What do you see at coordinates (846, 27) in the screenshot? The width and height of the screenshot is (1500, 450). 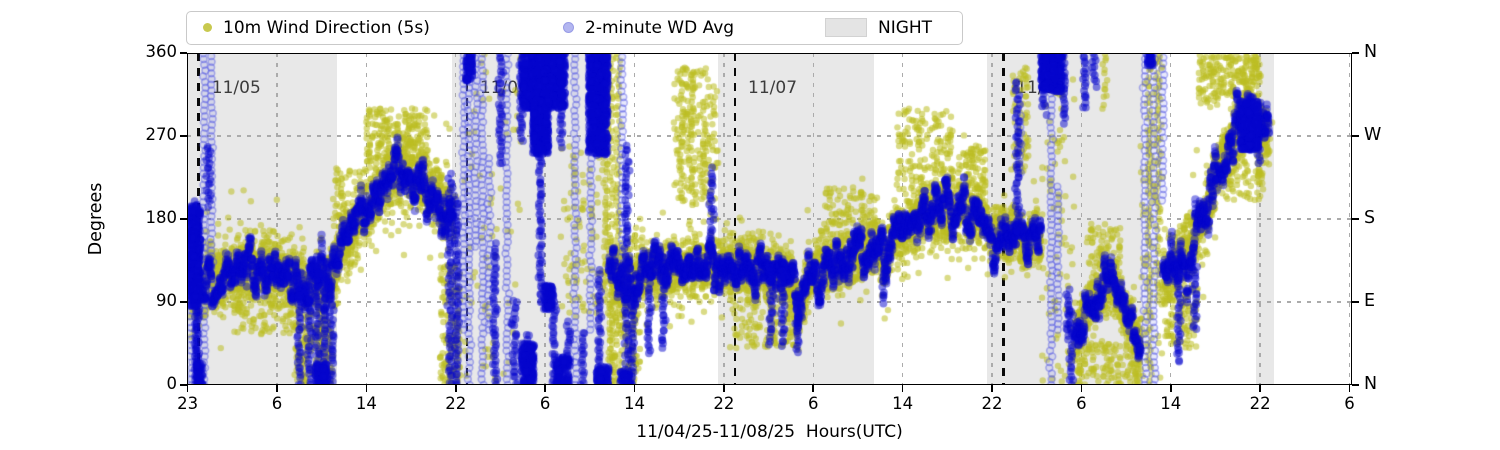 I see `night-patch-icon` at bounding box center [846, 27].